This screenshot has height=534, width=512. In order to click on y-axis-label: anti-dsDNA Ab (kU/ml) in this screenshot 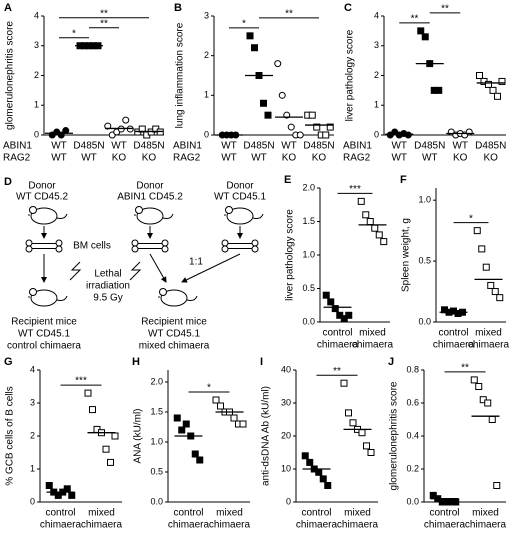, I will do `click(266, 436)`.